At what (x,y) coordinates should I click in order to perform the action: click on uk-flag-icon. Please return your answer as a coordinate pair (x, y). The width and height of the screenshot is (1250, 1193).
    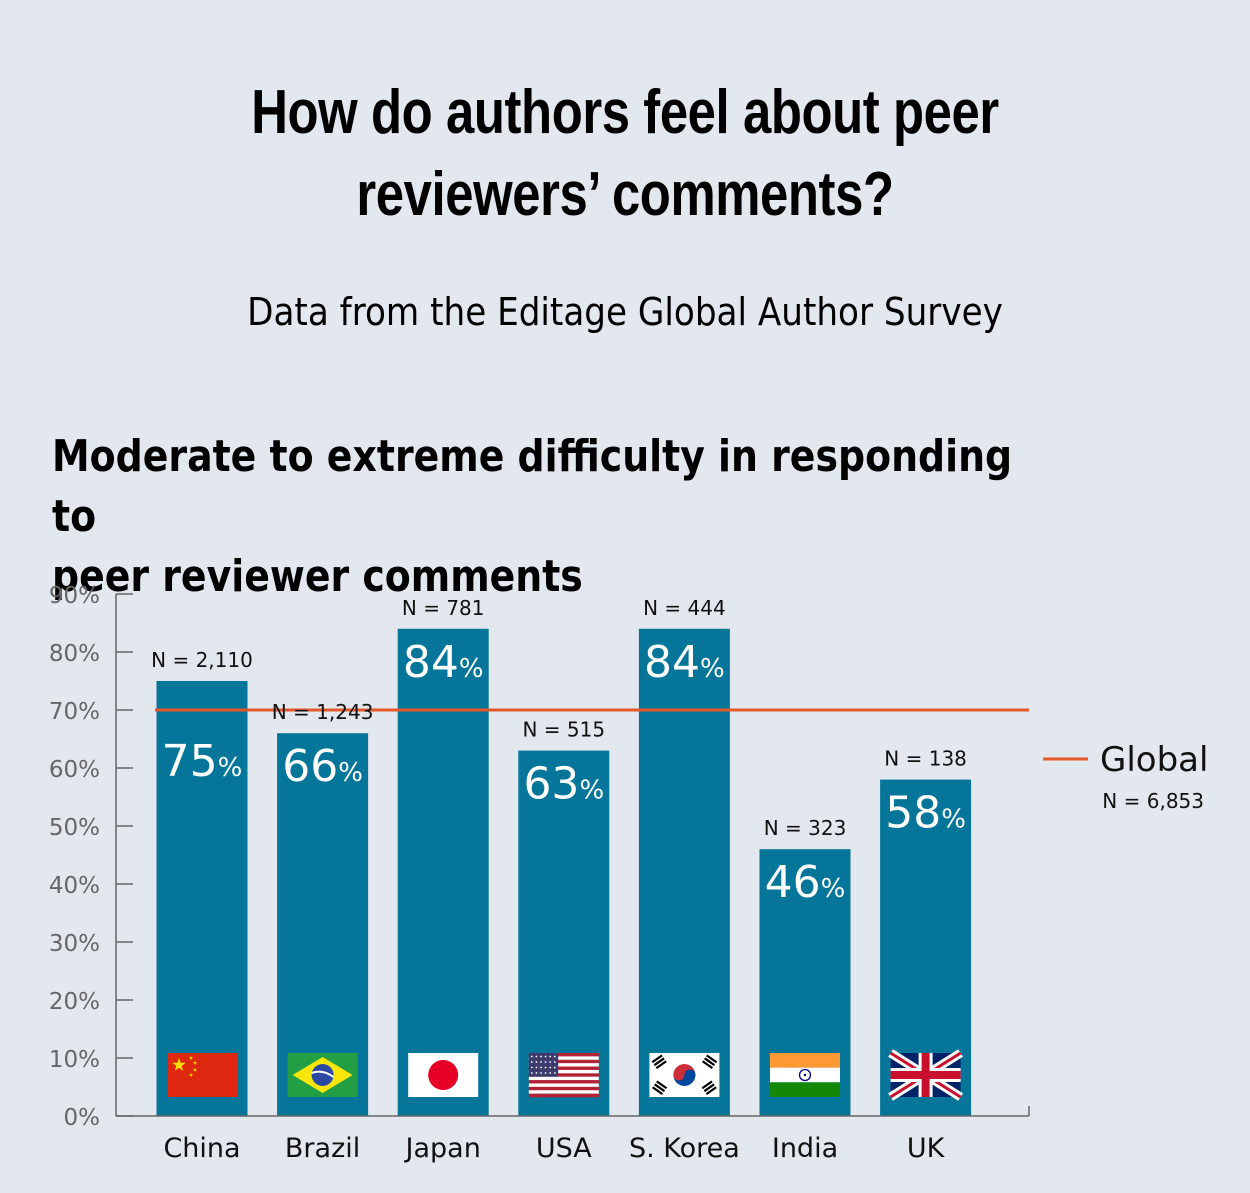
    Looking at the image, I should click on (925, 1075).